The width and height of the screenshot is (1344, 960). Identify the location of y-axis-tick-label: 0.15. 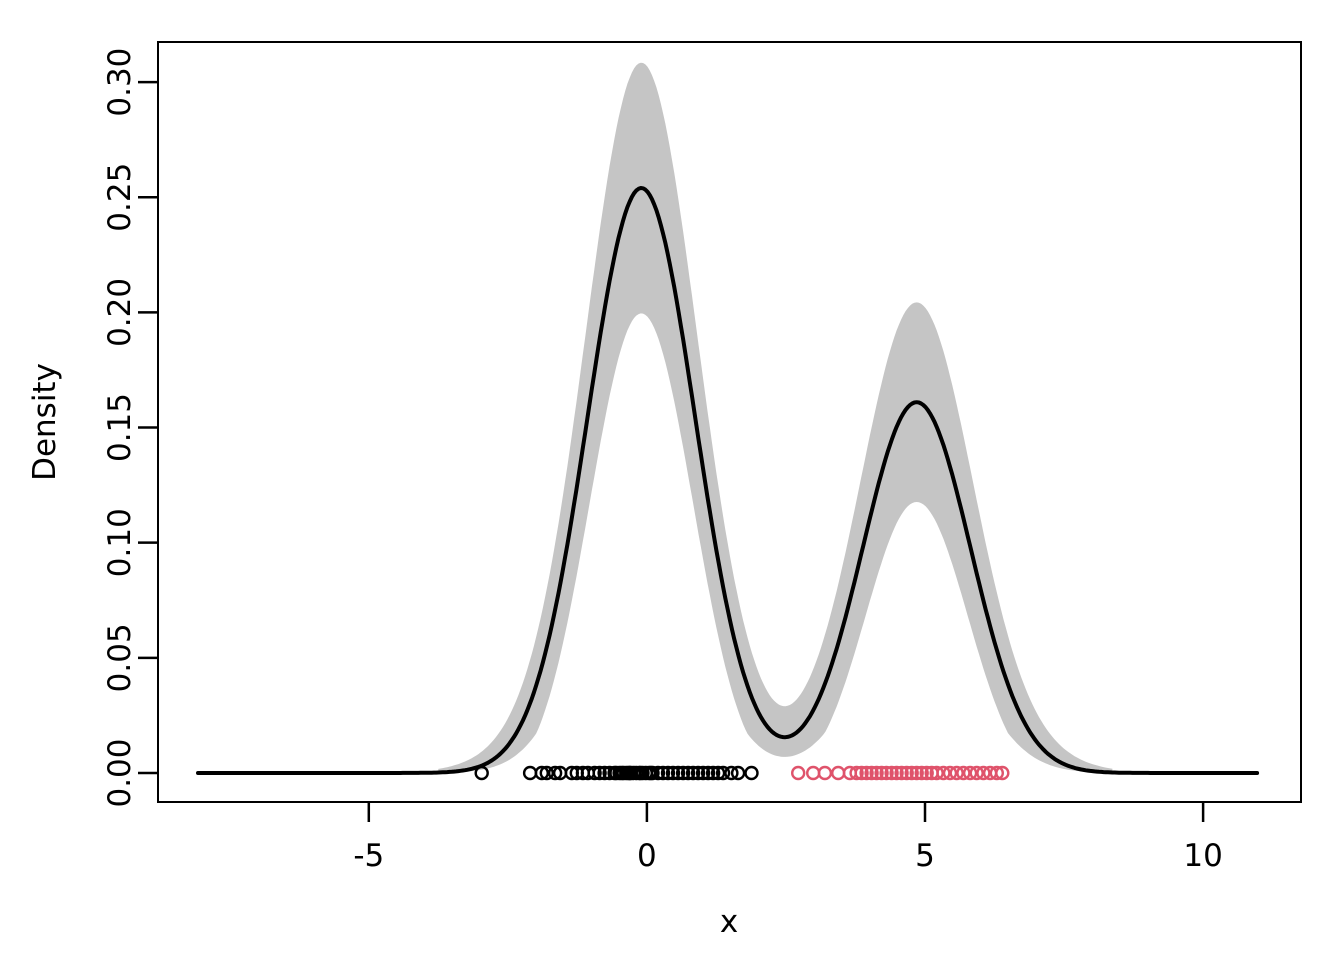
(120, 427).